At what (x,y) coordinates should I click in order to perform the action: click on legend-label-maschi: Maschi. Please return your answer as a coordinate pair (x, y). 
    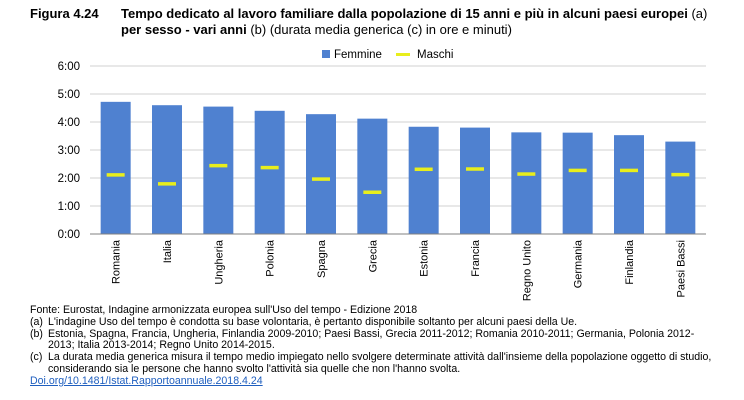
    Looking at the image, I should click on (435, 55).